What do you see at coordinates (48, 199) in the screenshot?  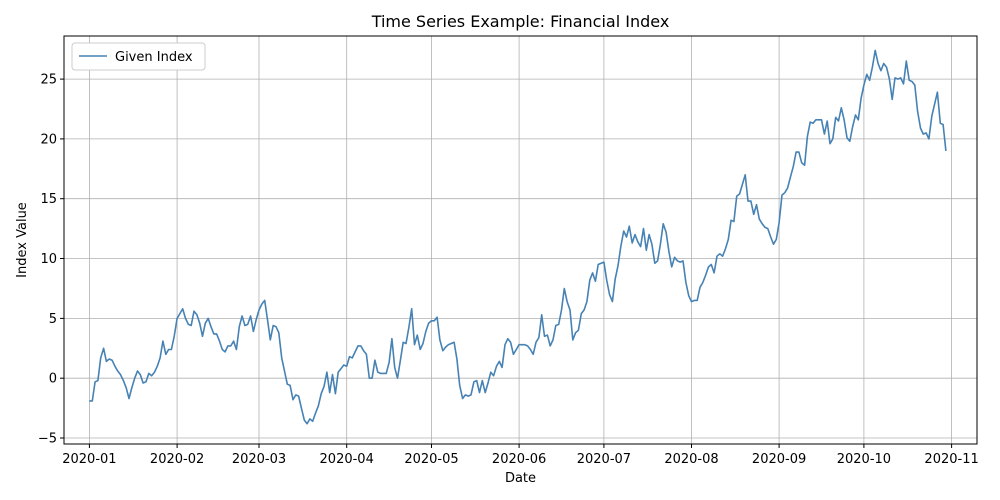 I see `y-tick-label: 15` at bounding box center [48, 199].